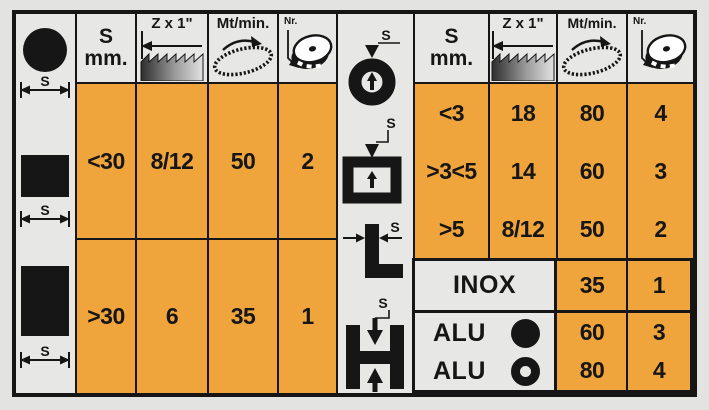  I want to click on header-rule-left, so click(206, 83).